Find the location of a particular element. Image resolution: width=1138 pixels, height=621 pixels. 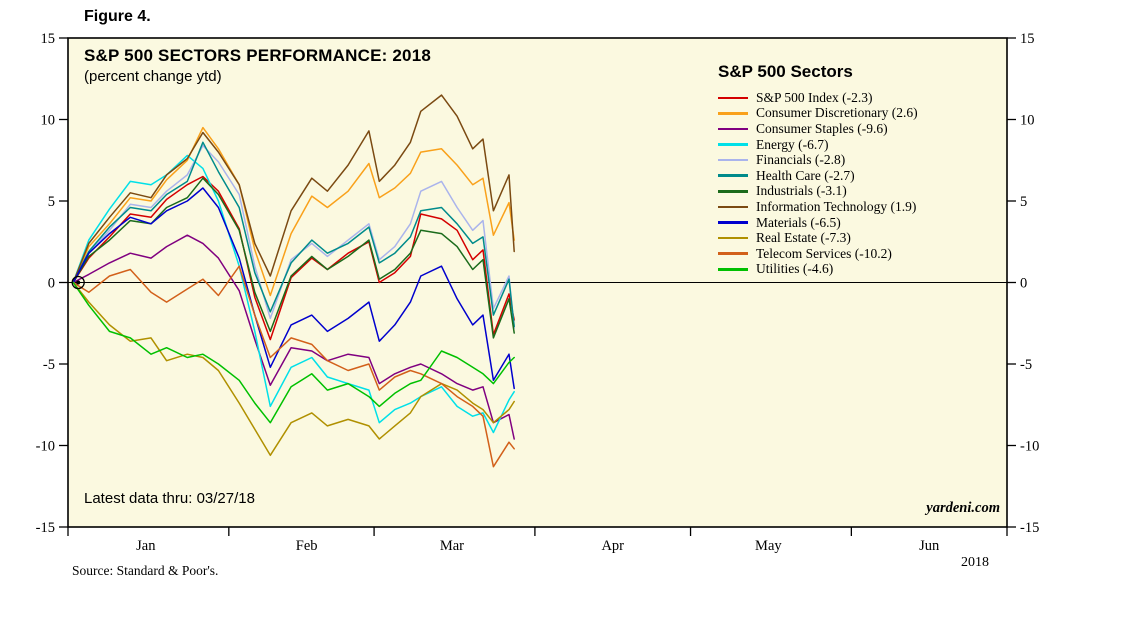

legend-swatch-consumer-discretionary is located at coordinates (733, 113).